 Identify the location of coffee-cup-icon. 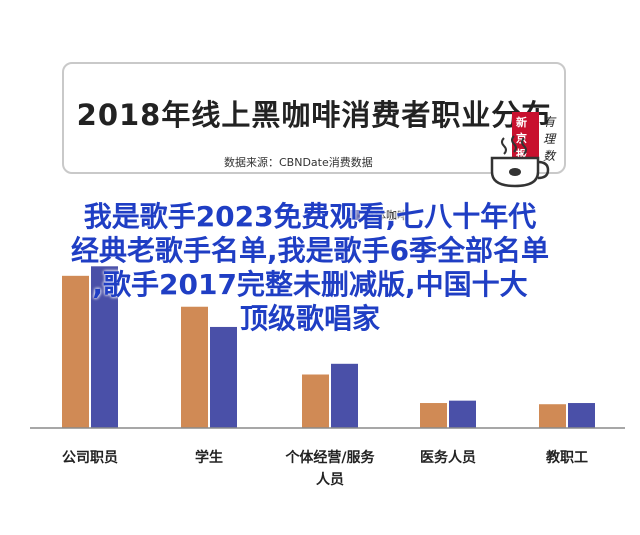
(520, 161).